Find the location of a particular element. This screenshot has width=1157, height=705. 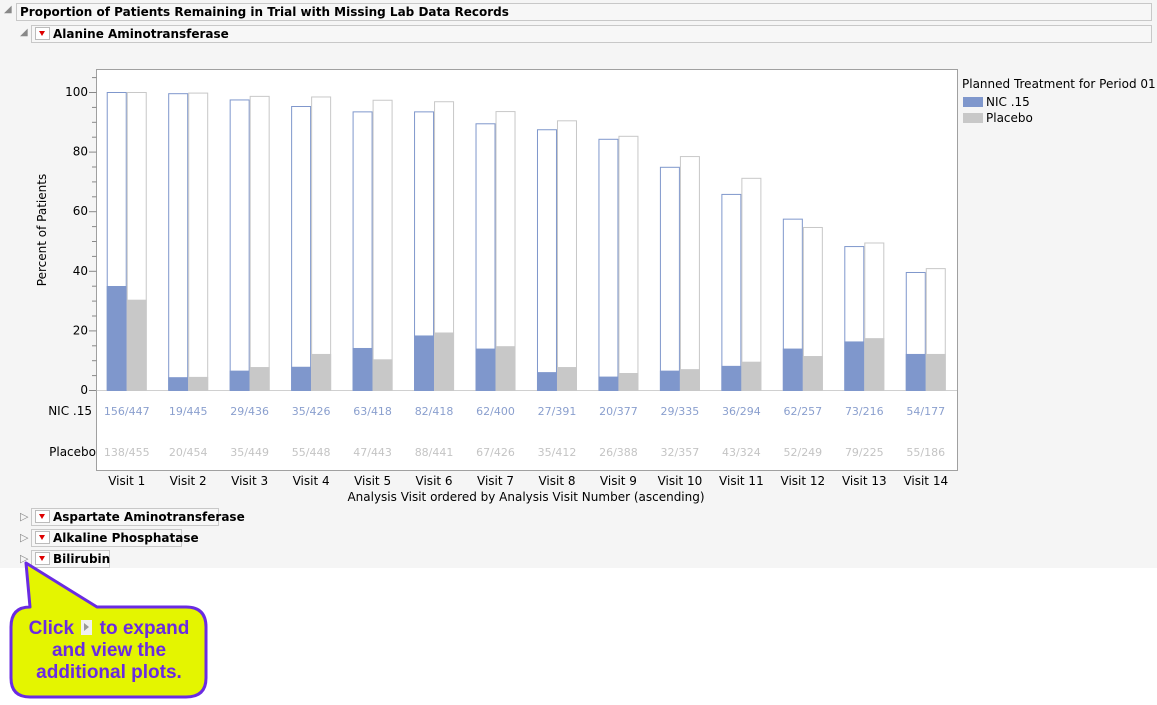

count-label: 88/441 is located at coordinates (434, 452).